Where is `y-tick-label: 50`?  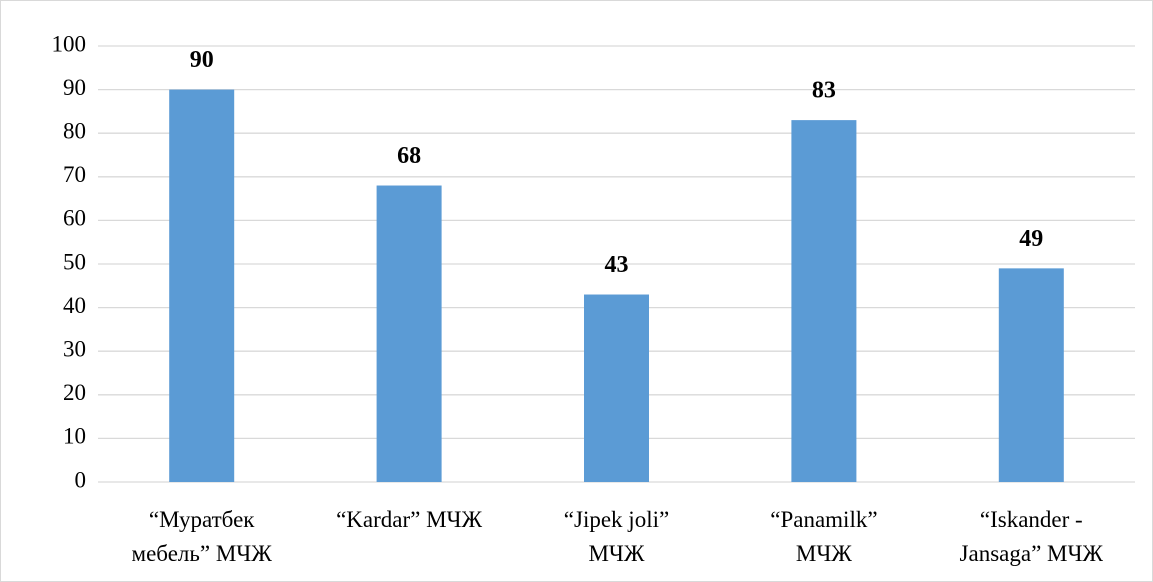 y-tick-label: 50 is located at coordinates (74, 261).